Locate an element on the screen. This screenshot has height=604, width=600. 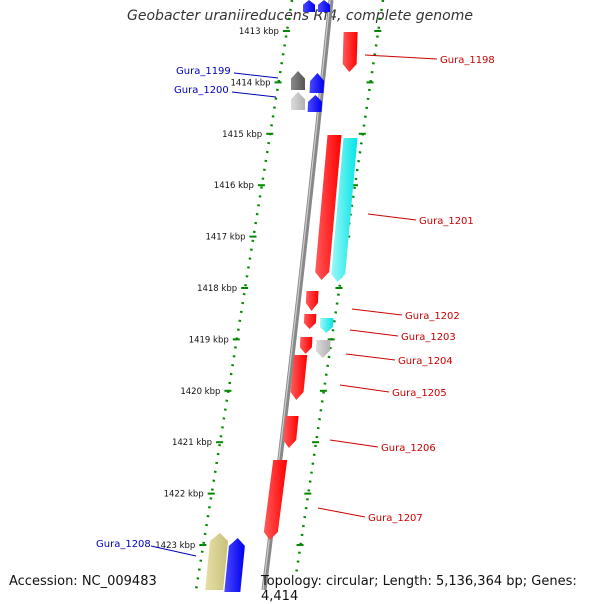
tick-label: 1418 kbp is located at coordinates (217, 289).